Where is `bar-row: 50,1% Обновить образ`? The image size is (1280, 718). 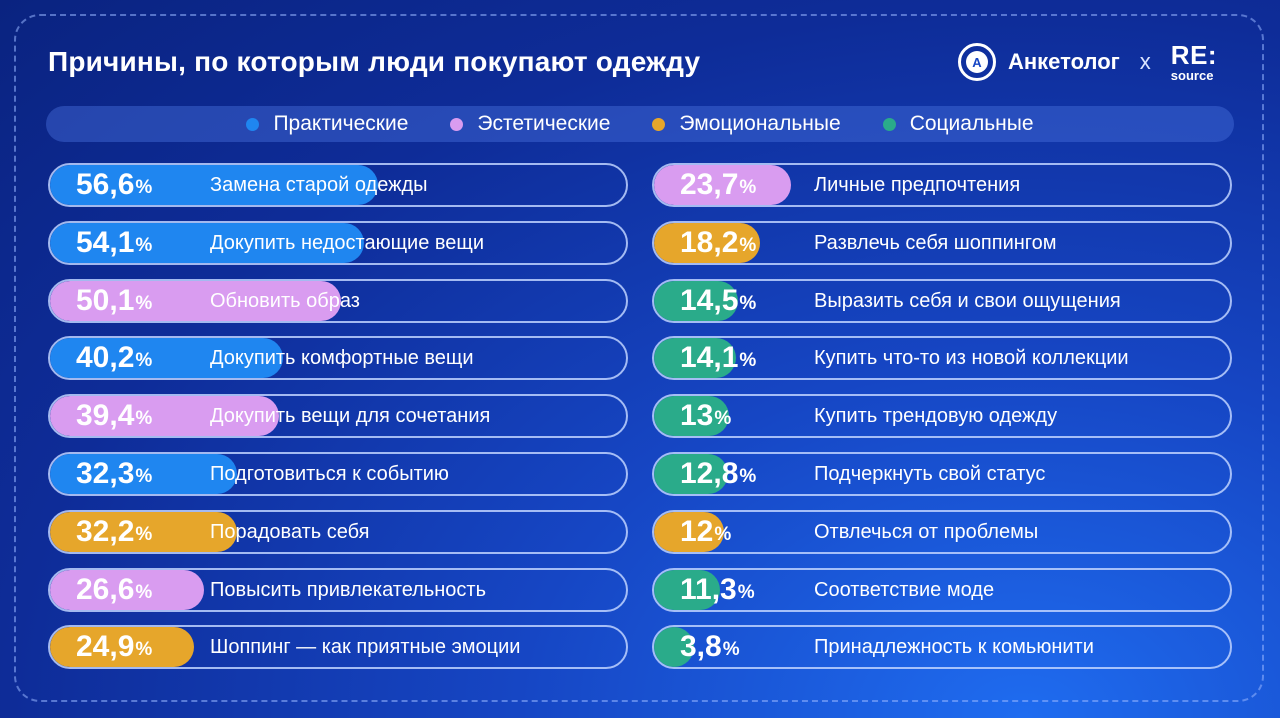
bar-row: 50,1% Обновить образ is located at coordinates (338, 301).